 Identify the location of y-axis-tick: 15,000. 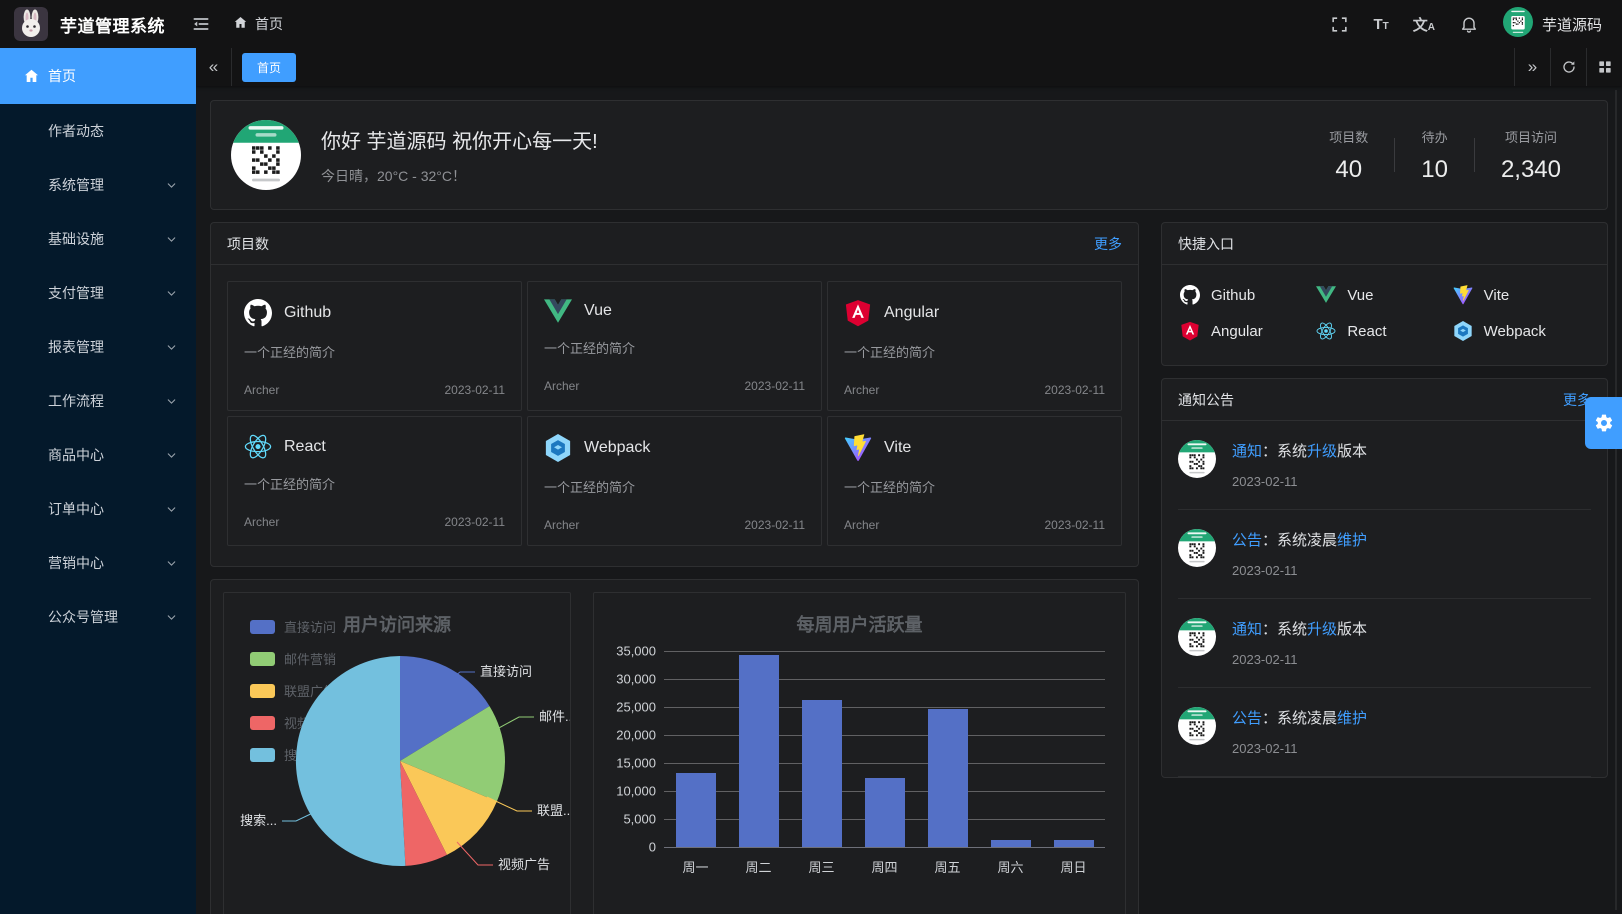
(636, 763).